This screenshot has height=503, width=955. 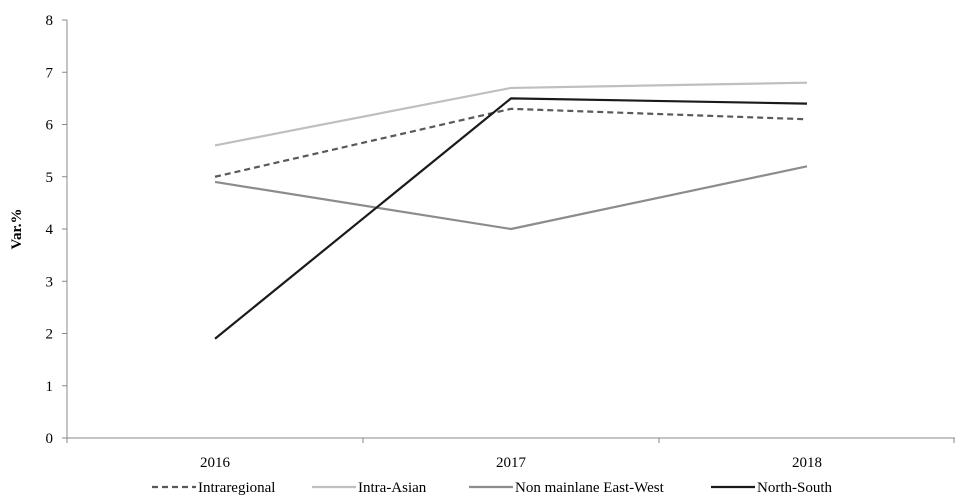 What do you see at coordinates (50, 178) in the screenshot?
I see `y-tick-label: 5` at bounding box center [50, 178].